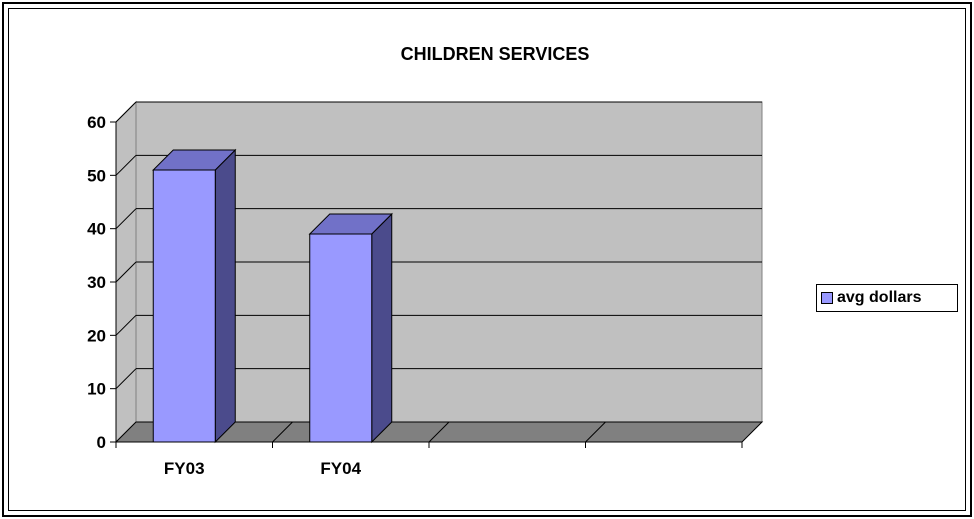 The image size is (974, 519). I want to click on y-tick-label: 20, so click(96, 335).